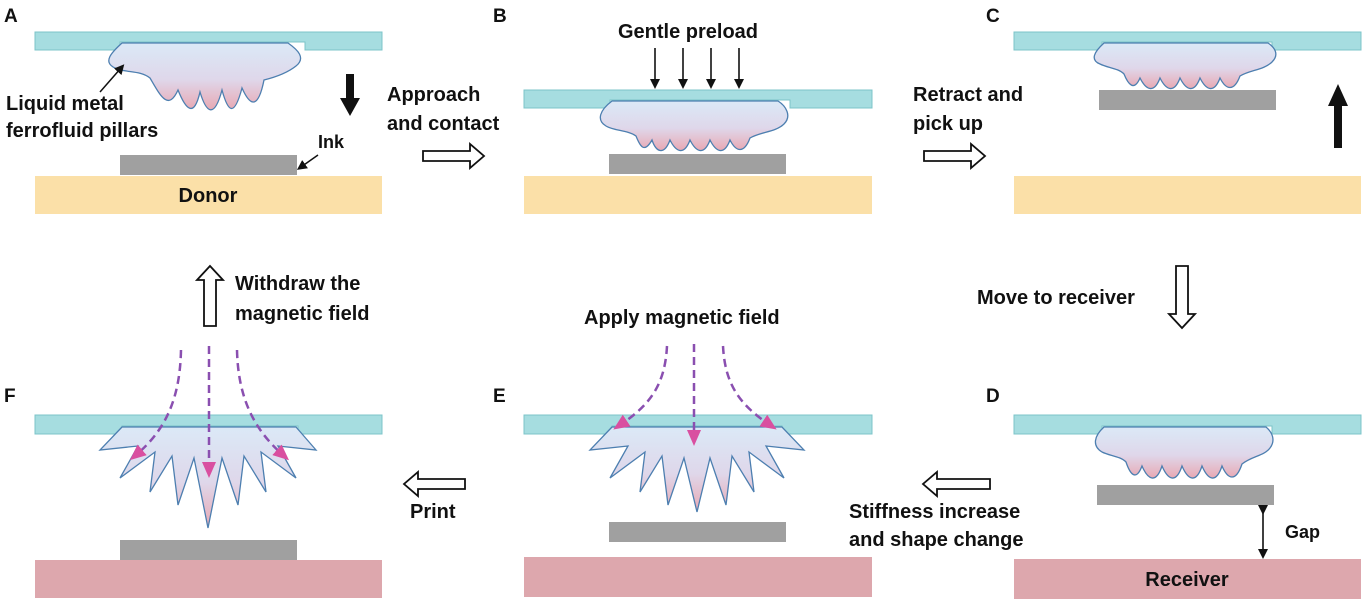  What do you see at coordinates (350, 95) in the screenshot?
I see `down-arrow-icon` at bounding box center [350, 95].